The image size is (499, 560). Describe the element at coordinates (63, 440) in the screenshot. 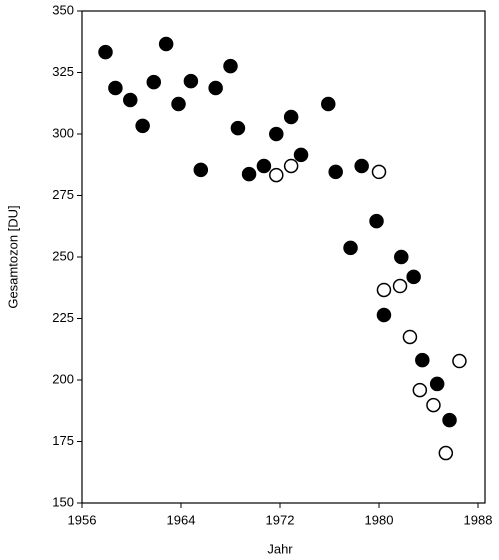

I see `y-tick-label: 175` at that location.